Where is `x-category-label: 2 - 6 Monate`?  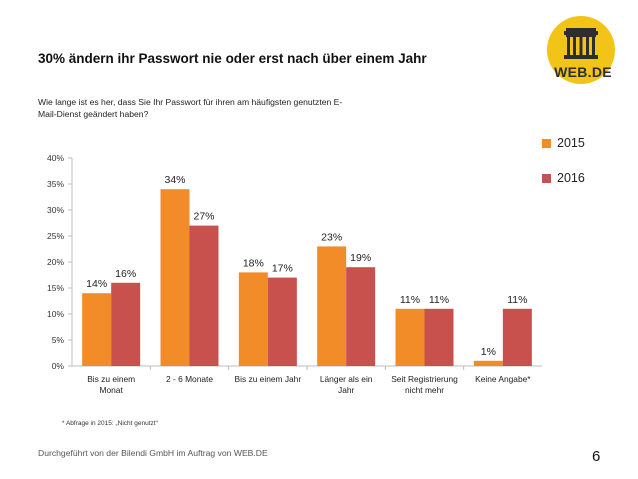
x-category-label: 2 - 6 Monate is located at coordinates (189, 379).